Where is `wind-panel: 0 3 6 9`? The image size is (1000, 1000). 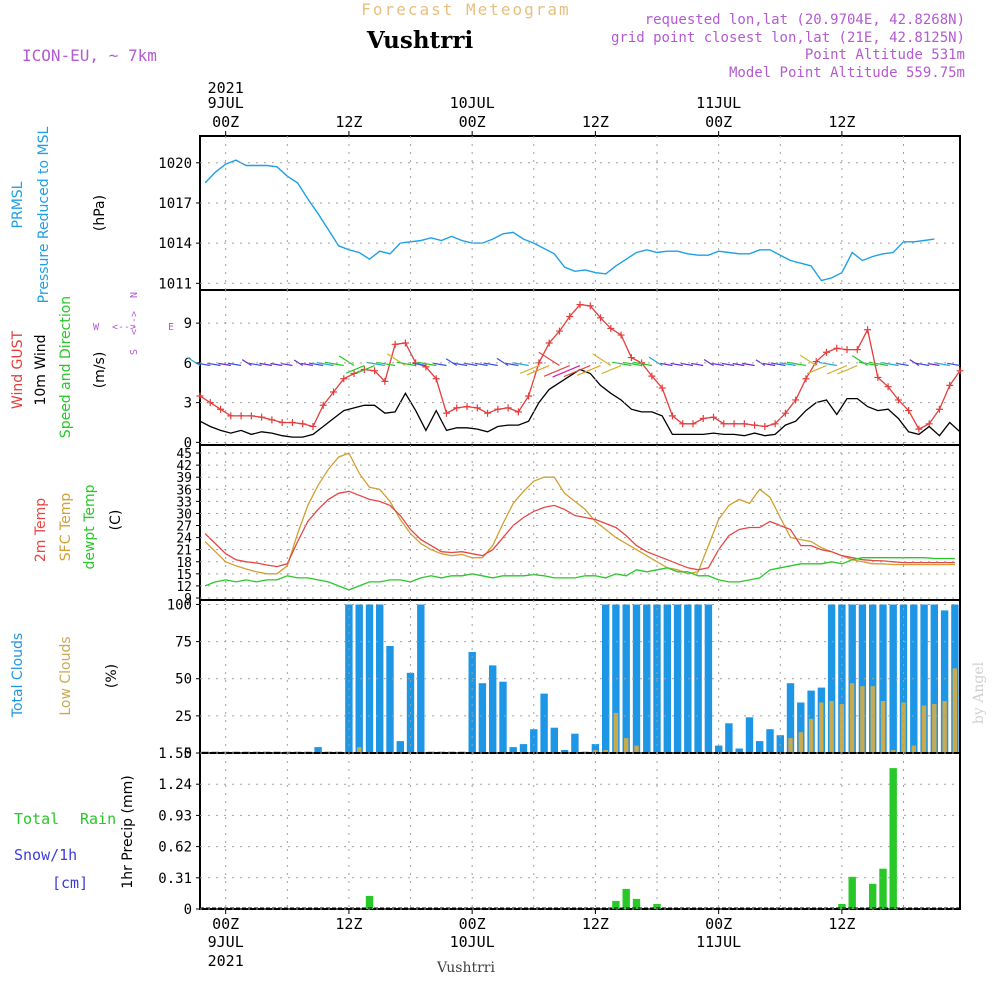 wind-panel: 0 3 6 9 is located at coordinates (574, 370).